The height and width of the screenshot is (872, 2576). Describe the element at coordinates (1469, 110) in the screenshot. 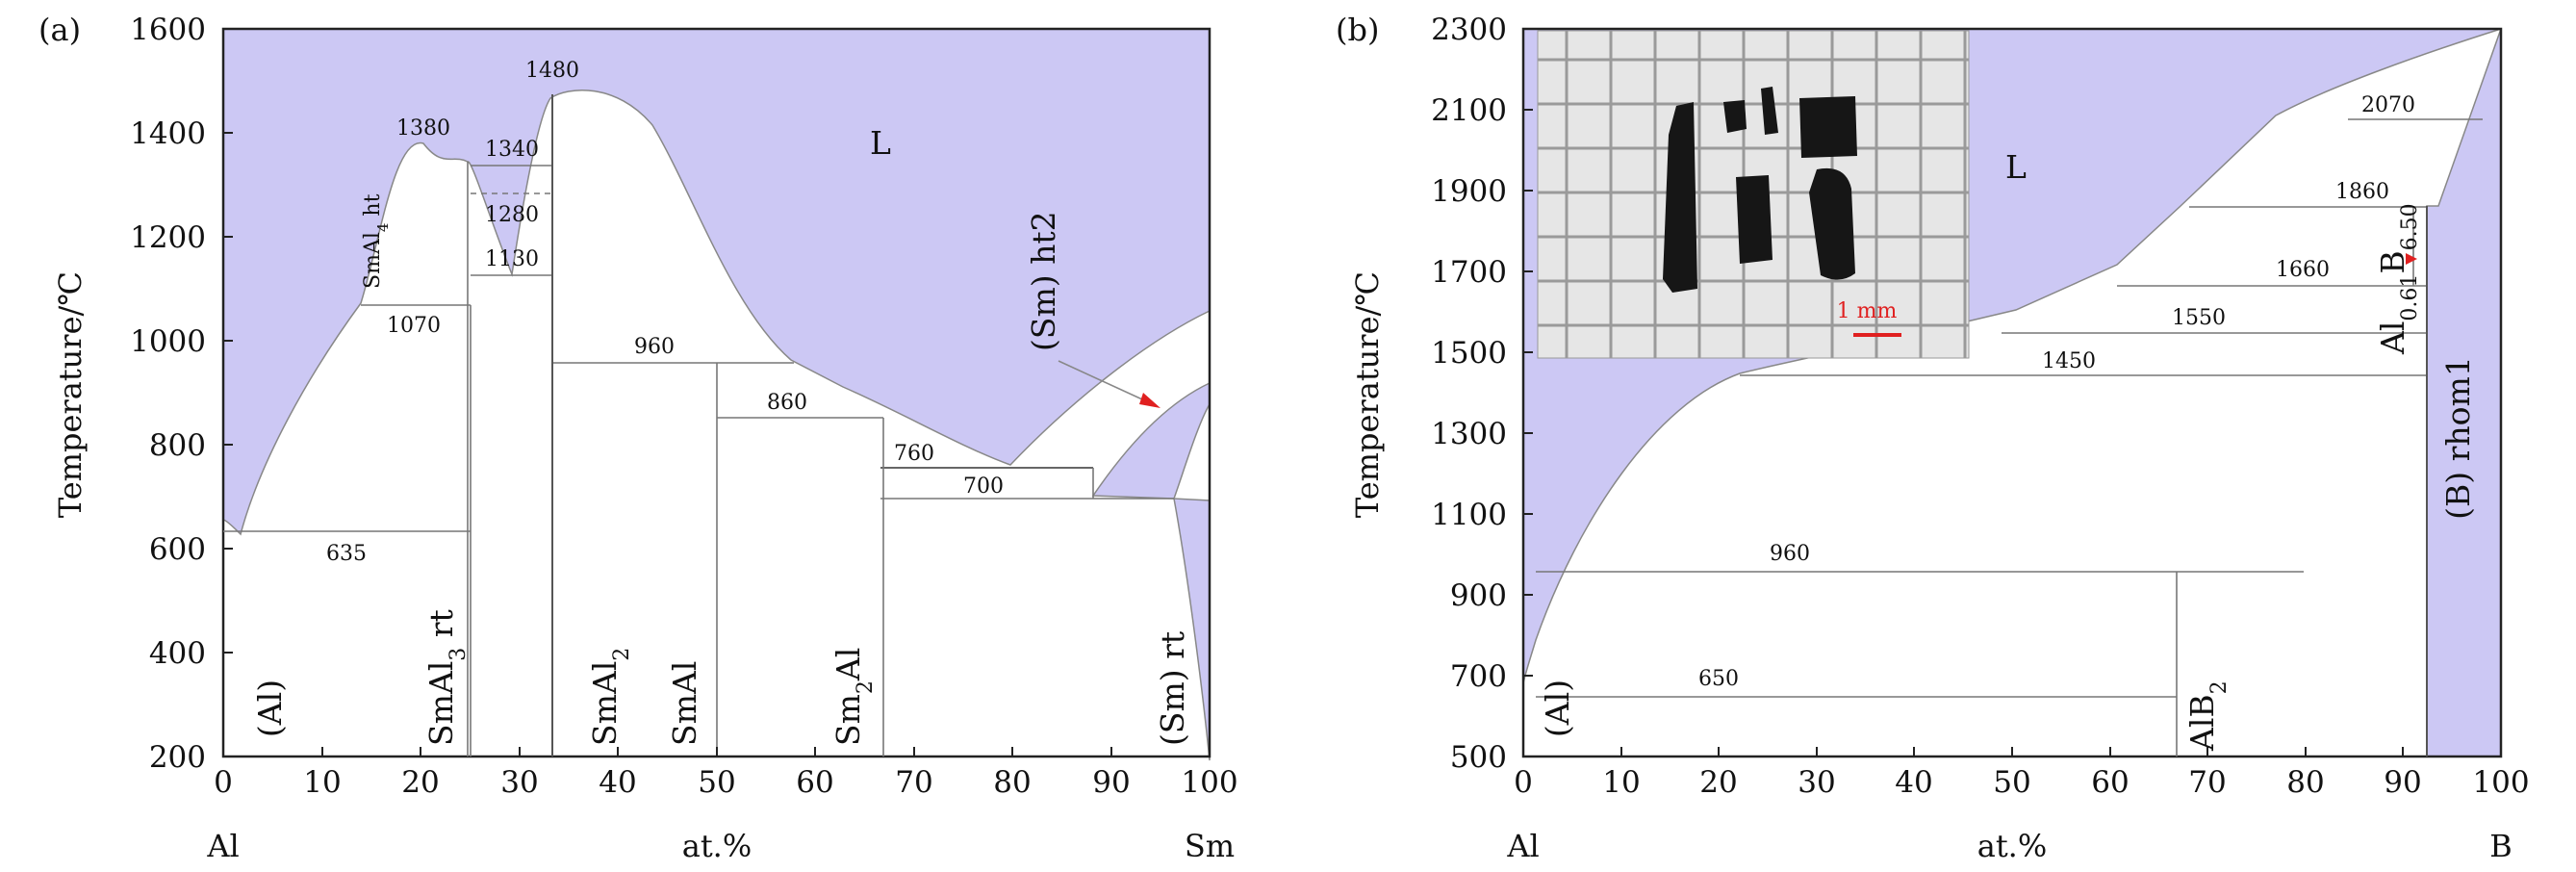

I see `b-ytick-2100: 2100` at that location.